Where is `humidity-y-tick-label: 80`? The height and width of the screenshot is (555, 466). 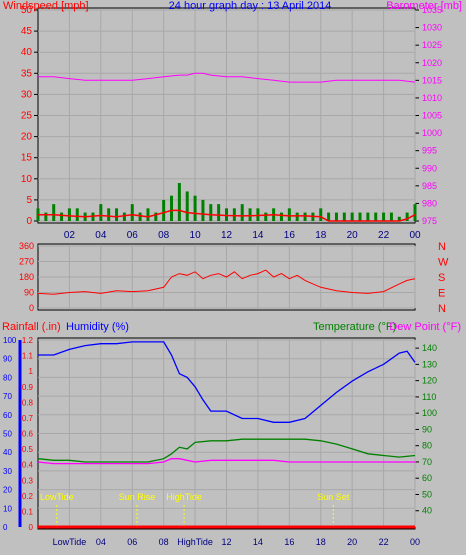
humidity-y-tick-label: 80 is located at coordinates (7, 377).